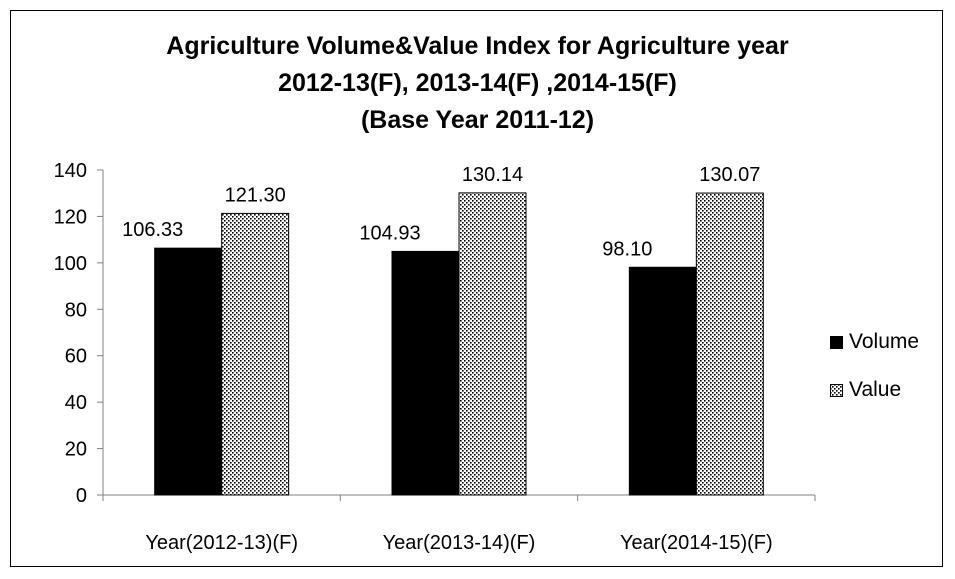 Image resolution: width=955 pixels, height=579 pixels. What do you see at coordinates (492, 175) in the screenshot?
I see `data-label-value: 130.14` at bounding box center [492, 175].